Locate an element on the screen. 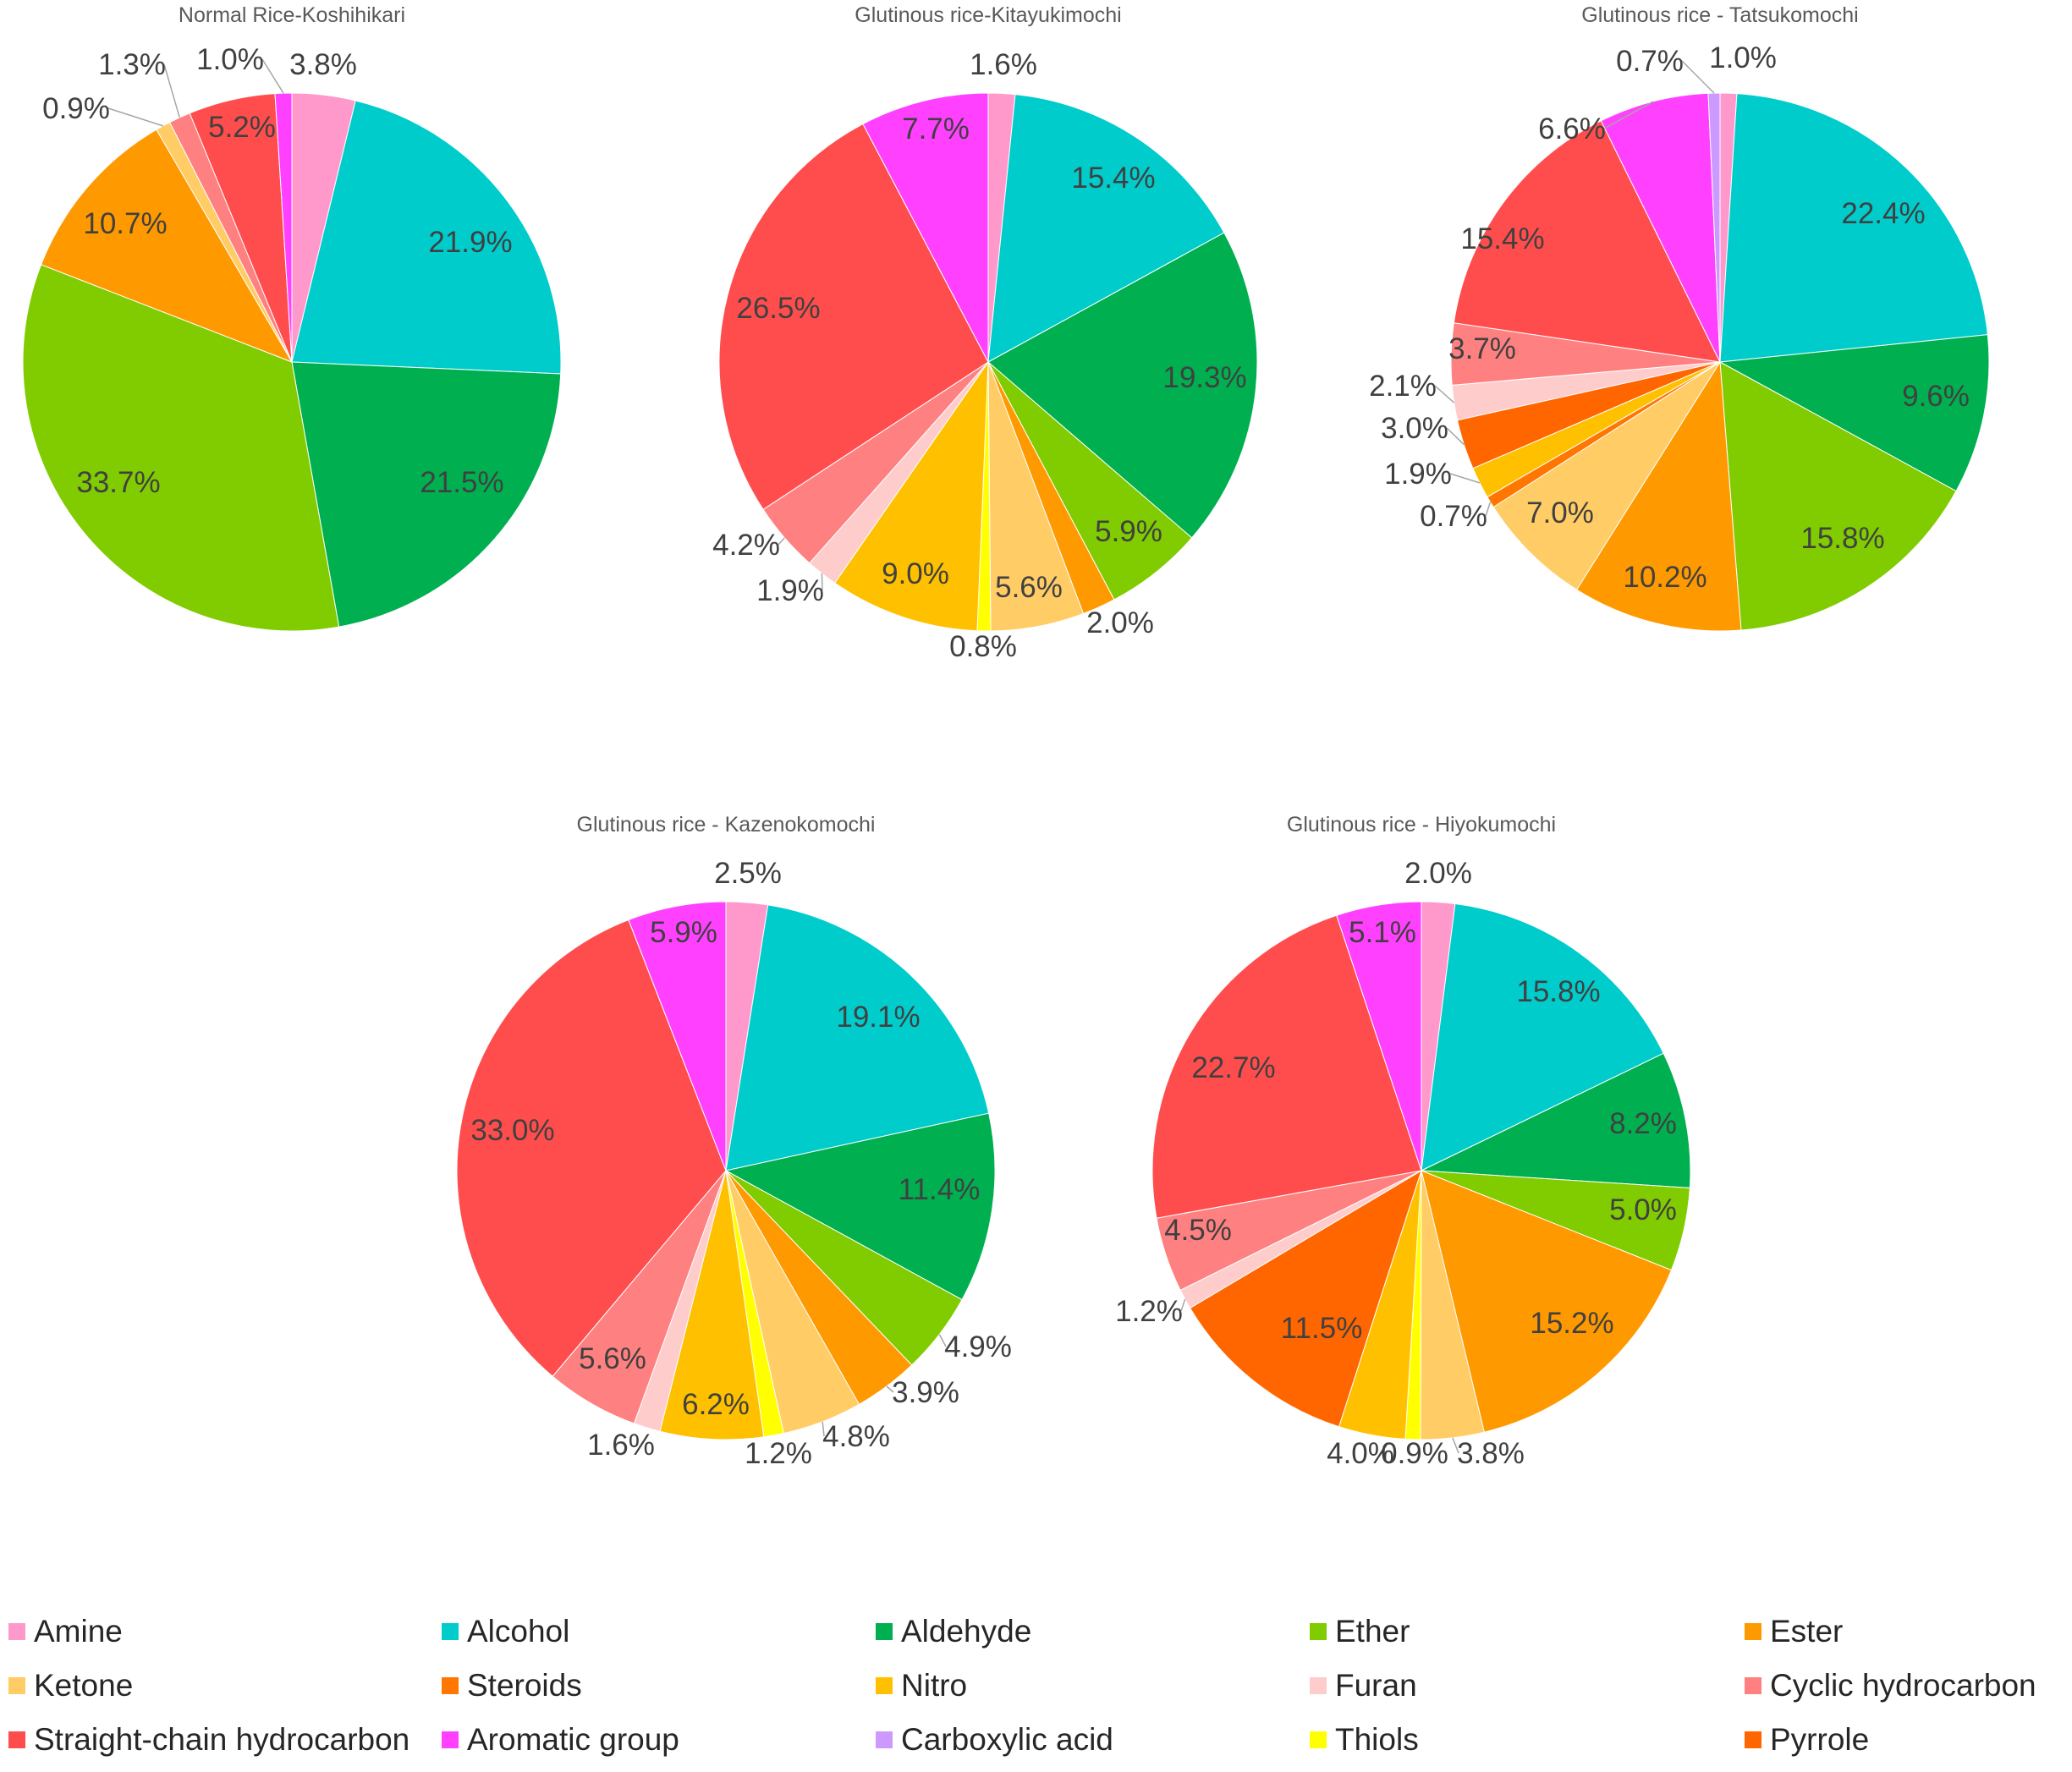 Image resolution: width=2072 pixels, height=1772 pixels. legend-item-cyclic-hydrocarbon: Cyclic hydrocarbon is located at coordinates (1890, 1685).